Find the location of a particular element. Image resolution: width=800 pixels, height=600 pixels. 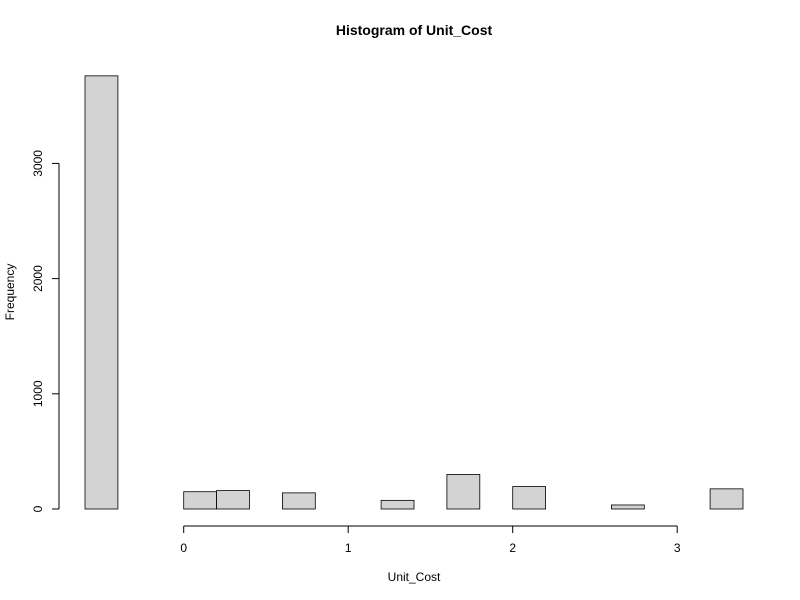

y-tick-label: 1000 is located at coordinates (38, 393).